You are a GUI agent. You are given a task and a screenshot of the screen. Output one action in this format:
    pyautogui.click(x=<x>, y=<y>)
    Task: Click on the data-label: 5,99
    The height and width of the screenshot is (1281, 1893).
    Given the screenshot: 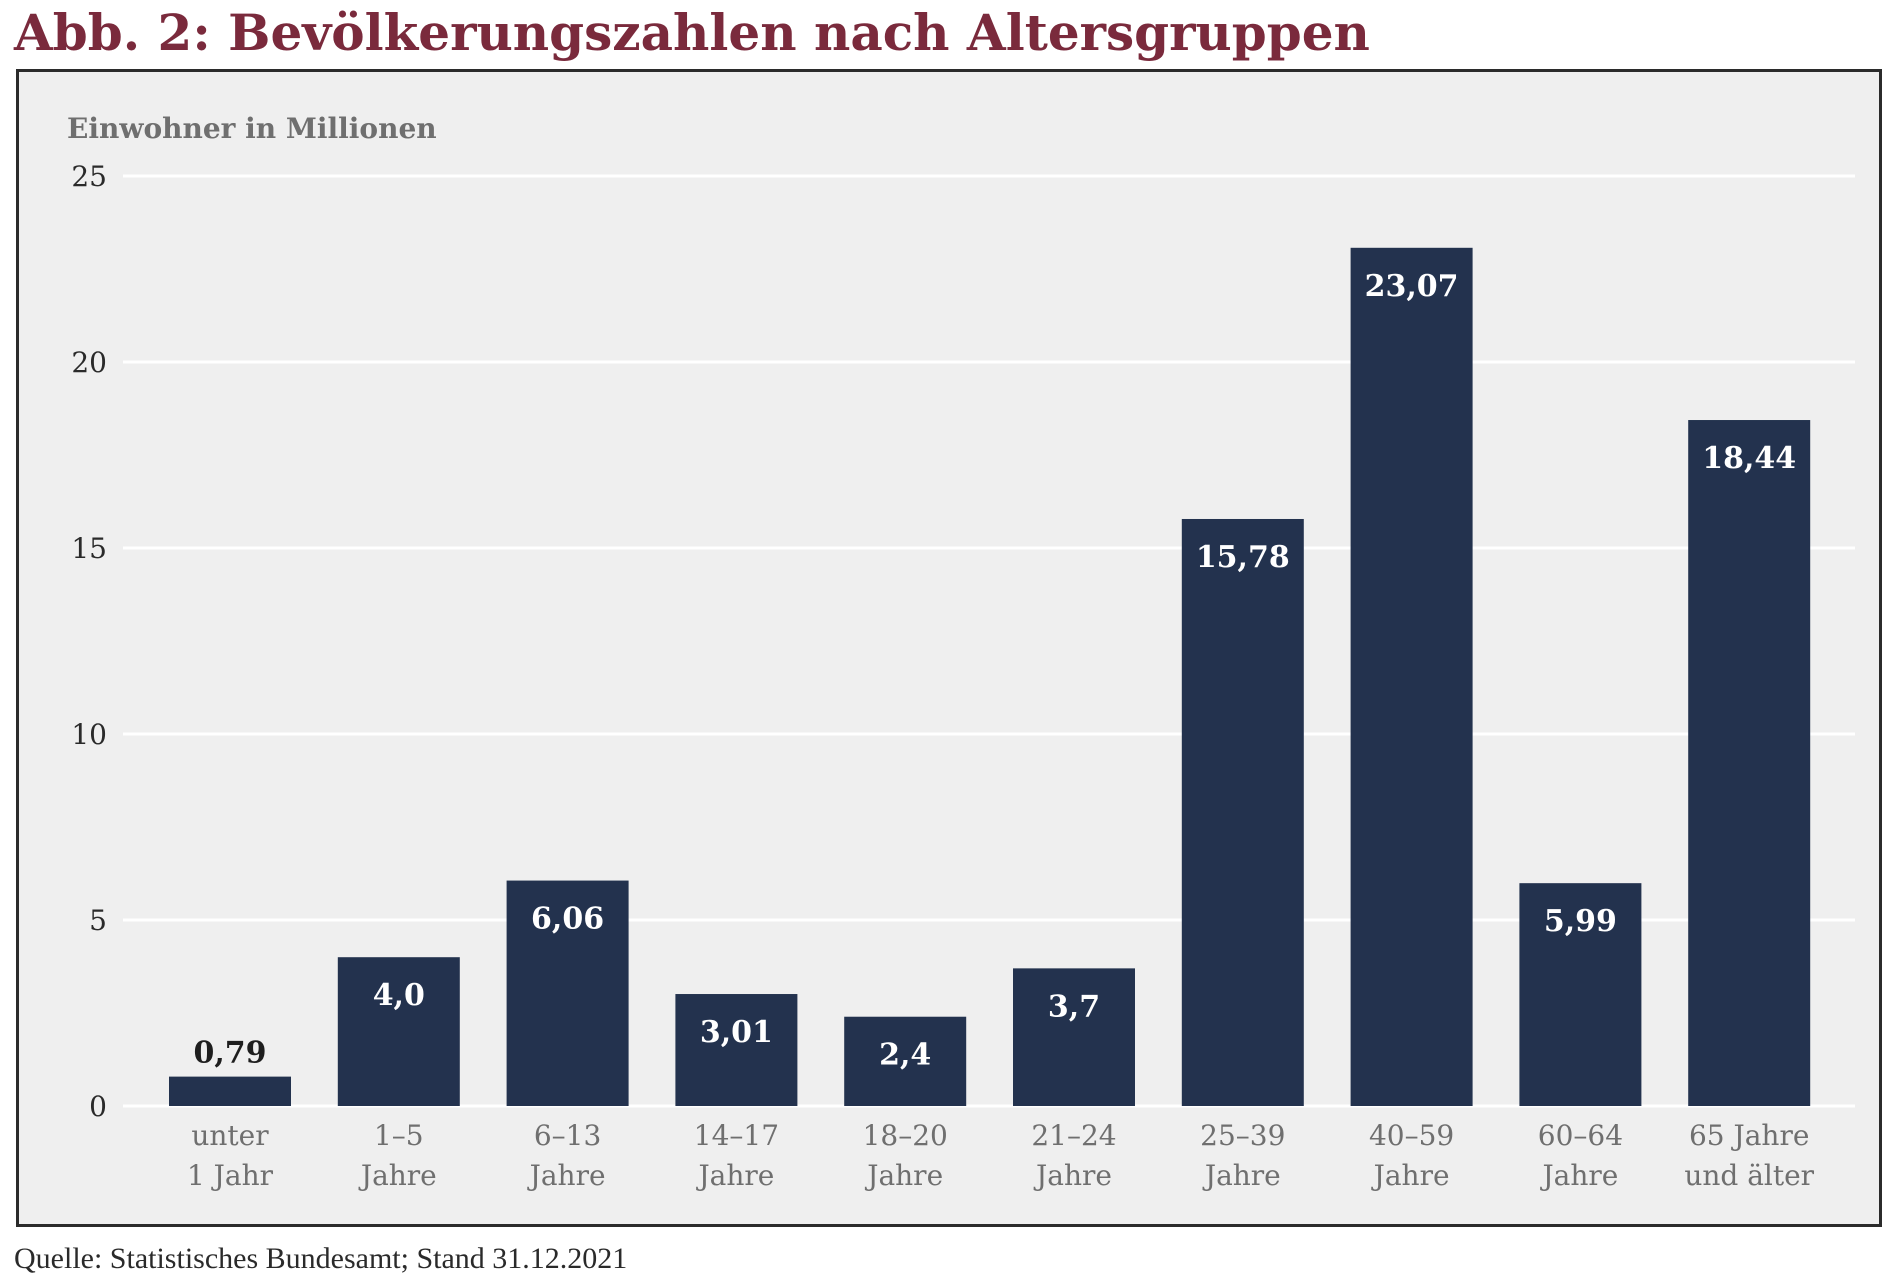 What is the action you would take?
    pyautogui.click(x=1580, y=921)
    